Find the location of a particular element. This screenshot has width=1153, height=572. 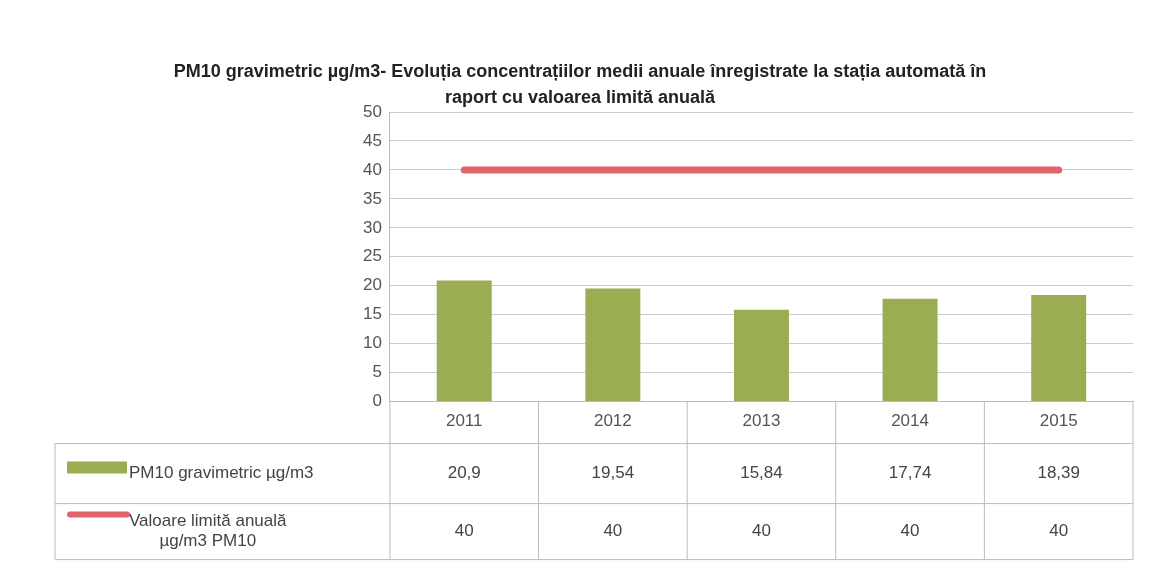

legend-label: Valoare limită anuală µg/m3 PM10 is located at coordinates (208, 531).